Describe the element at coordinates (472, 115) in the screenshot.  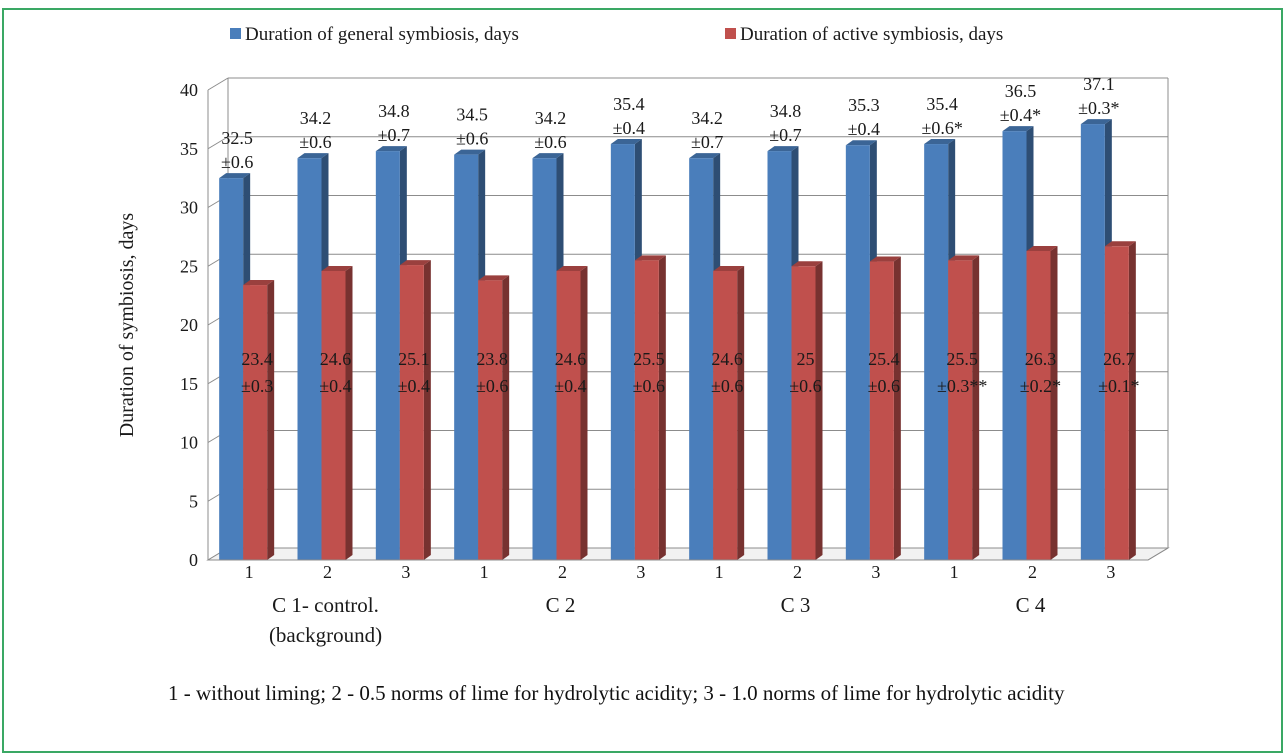
I see `data-label-general-value: 34.5` at that location.